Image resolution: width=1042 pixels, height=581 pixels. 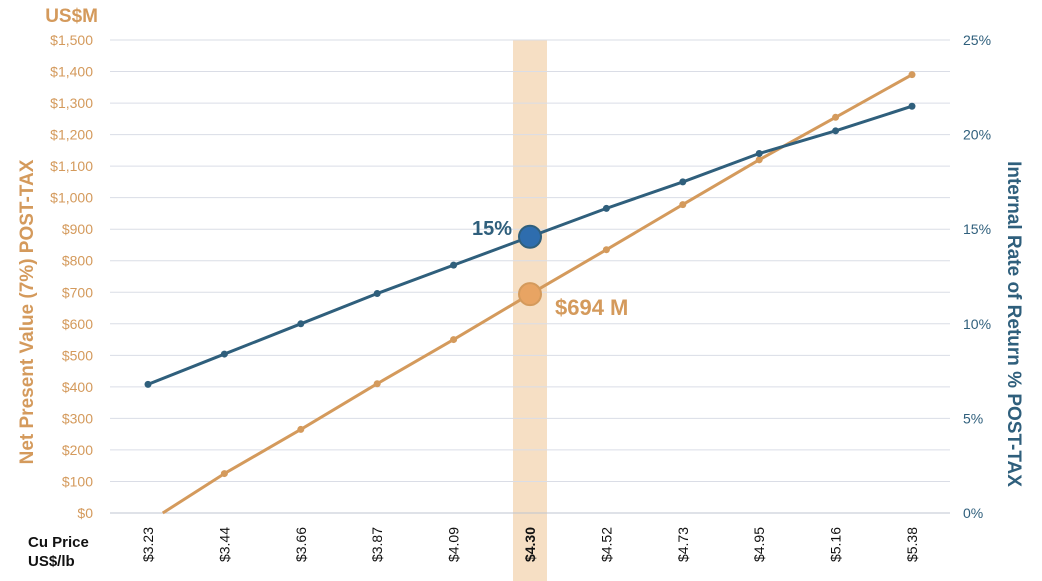 I want to click on npv-annotation-label: $694 M, so click(x=591, y=307).